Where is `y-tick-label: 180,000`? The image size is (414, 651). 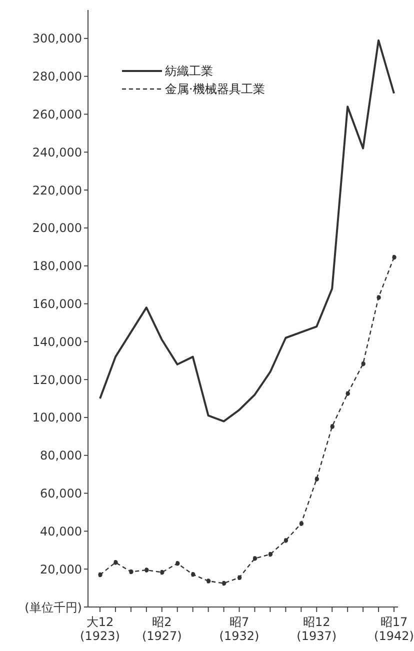 y-tick-label: 180,000 is located at coordinates (57, 266).